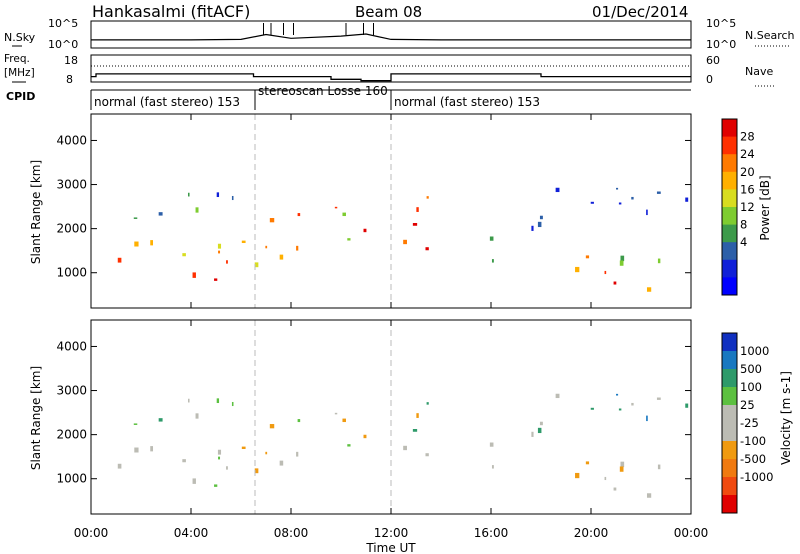  Describe the element at coordinates (323, 91) in the screenshot. I see `cpid-segment-2: stereoscan Losse 160` at that location.